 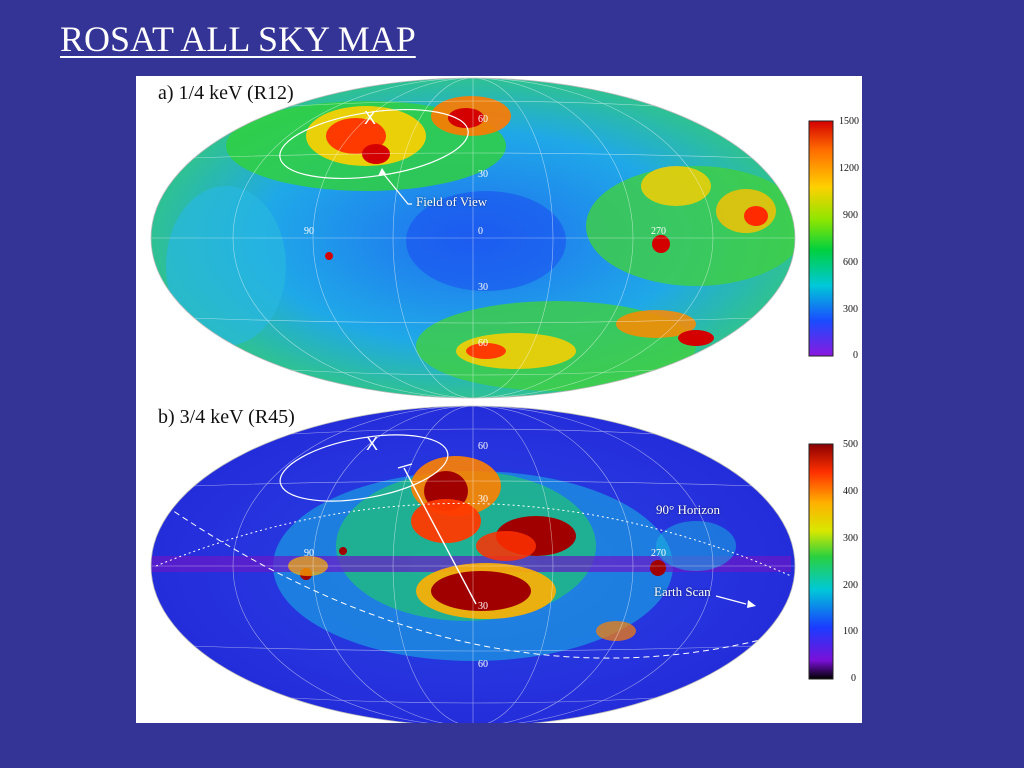 I want to click on colorbar-b-tick: 400, so click(x=850, y=491).